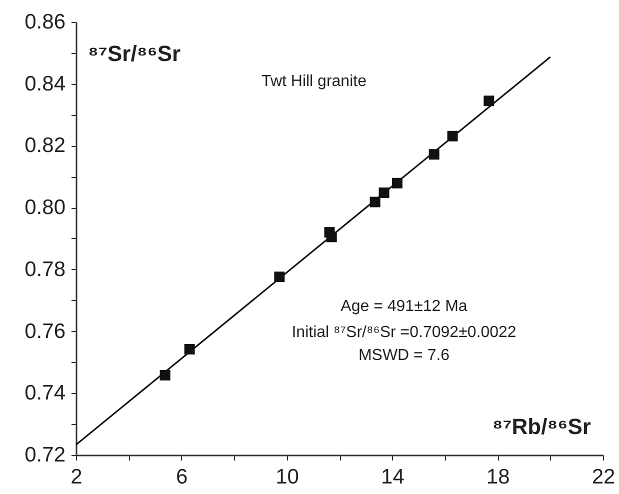 The width and height of the screenshot is (619, 494). What do you see at coordinates (45, 269) in the screenshot?
I see `y-tick-label: 0.78` at bounding box center [45, 269].